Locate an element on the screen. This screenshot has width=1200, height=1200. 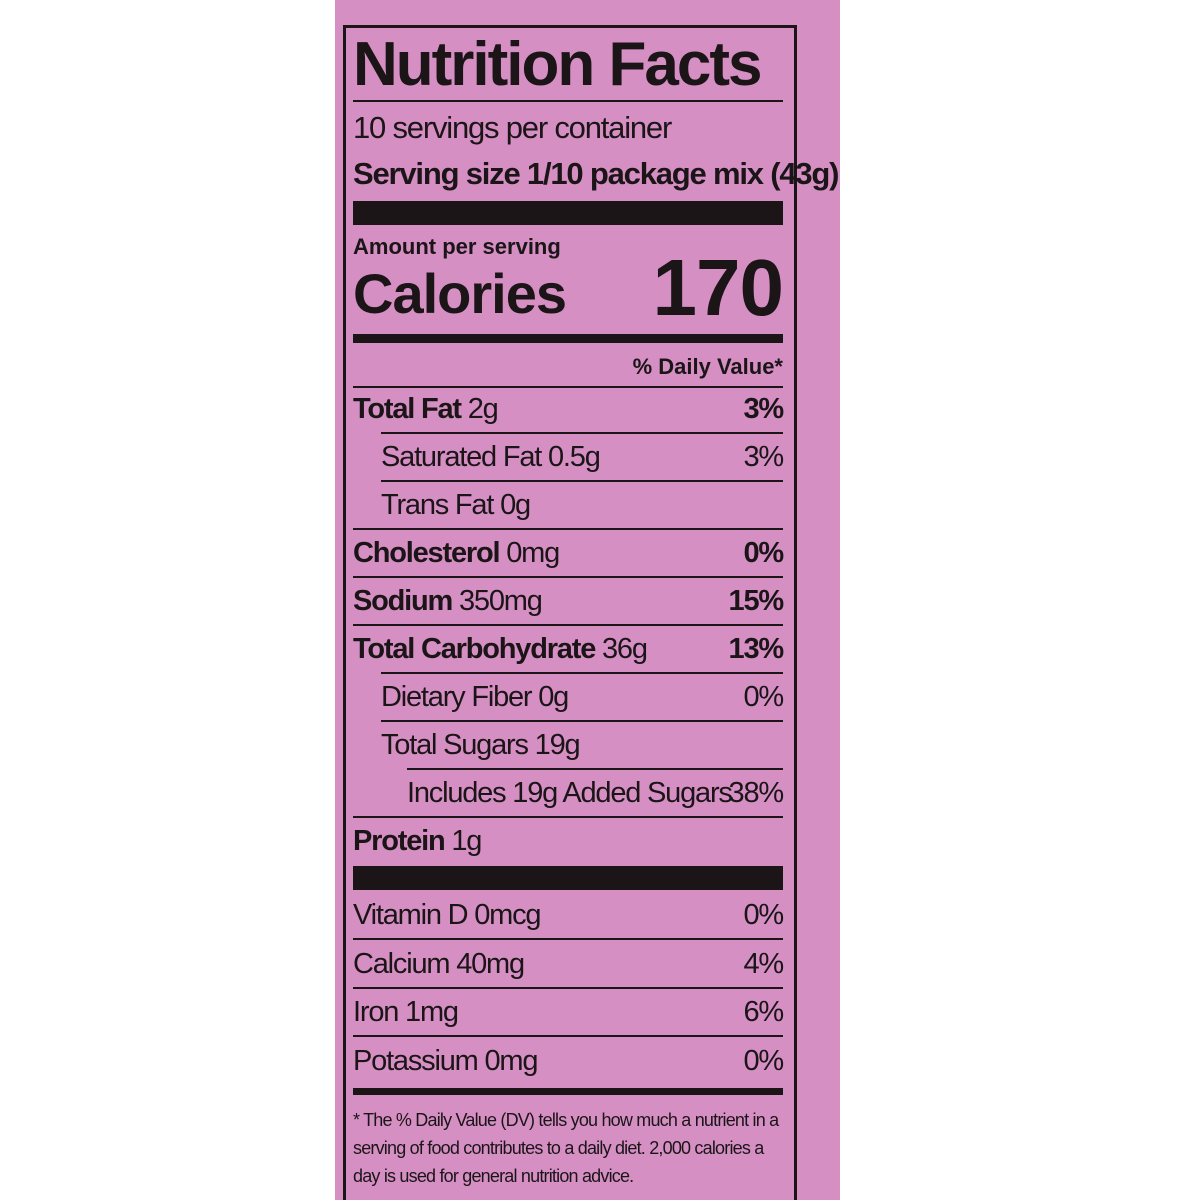
nutrient-name: Protein is located at coordinates (399, 841).